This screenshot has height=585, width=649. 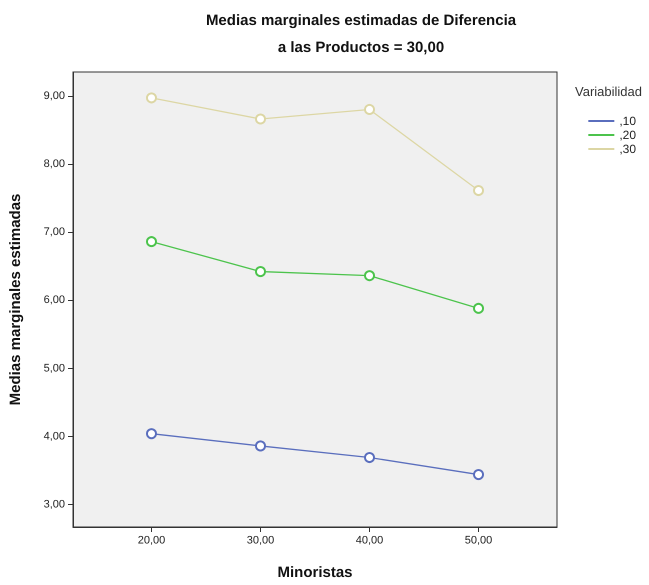 What do you see at coordinates (54, 300) in the screenshot?
I see `y-tick-label: 6,00` at bounding box center [54, 300].